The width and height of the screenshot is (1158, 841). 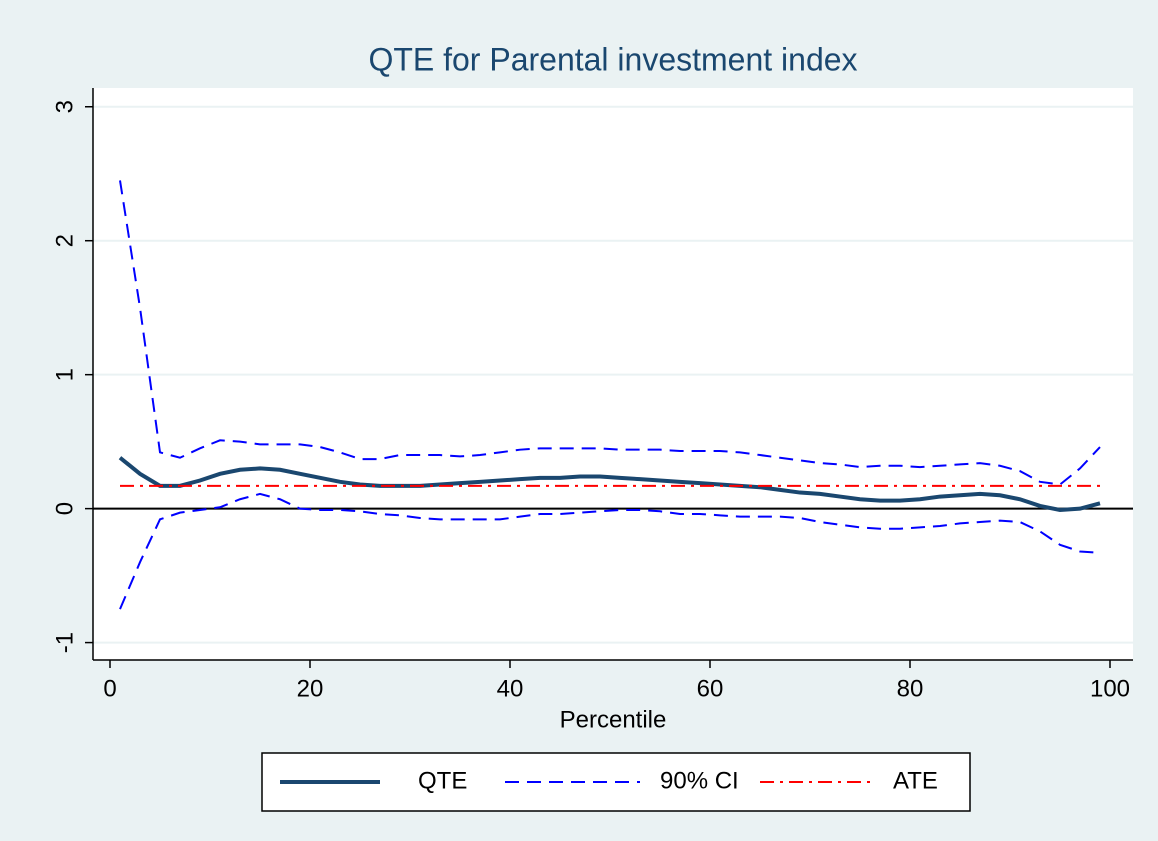 What do you see at coordinates (442, 780) in the screenshot?
I see `legend-label: QTE` at bounding box center [442, 780].